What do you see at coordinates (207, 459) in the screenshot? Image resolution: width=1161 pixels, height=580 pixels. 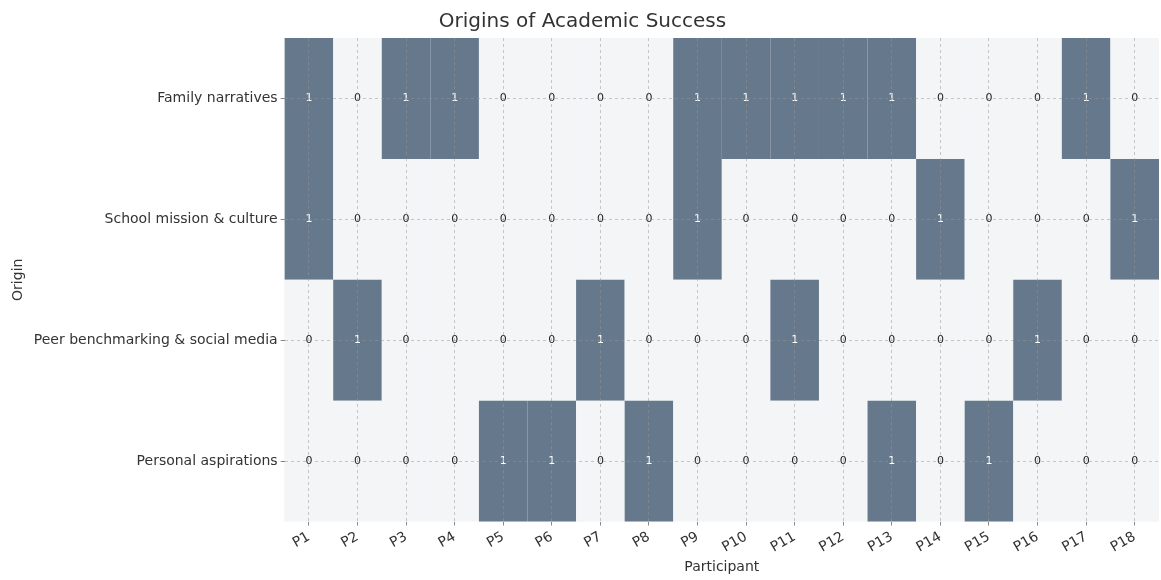 I see `y-tick-label: Personal aspirations` at bounding box center [207, 459].